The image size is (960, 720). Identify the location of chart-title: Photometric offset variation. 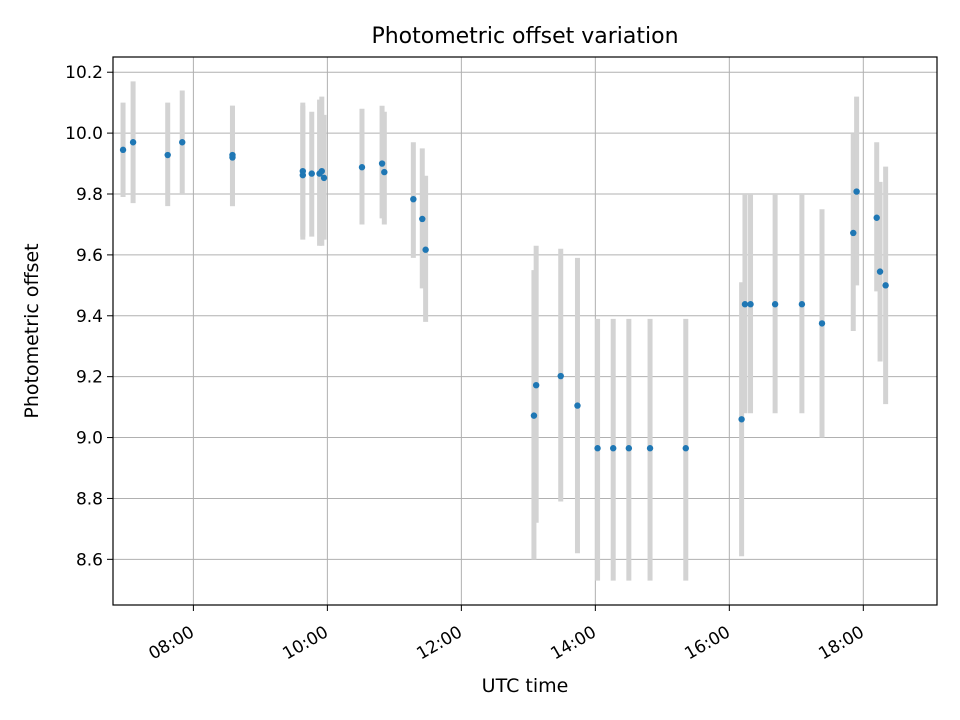
(524, 36).